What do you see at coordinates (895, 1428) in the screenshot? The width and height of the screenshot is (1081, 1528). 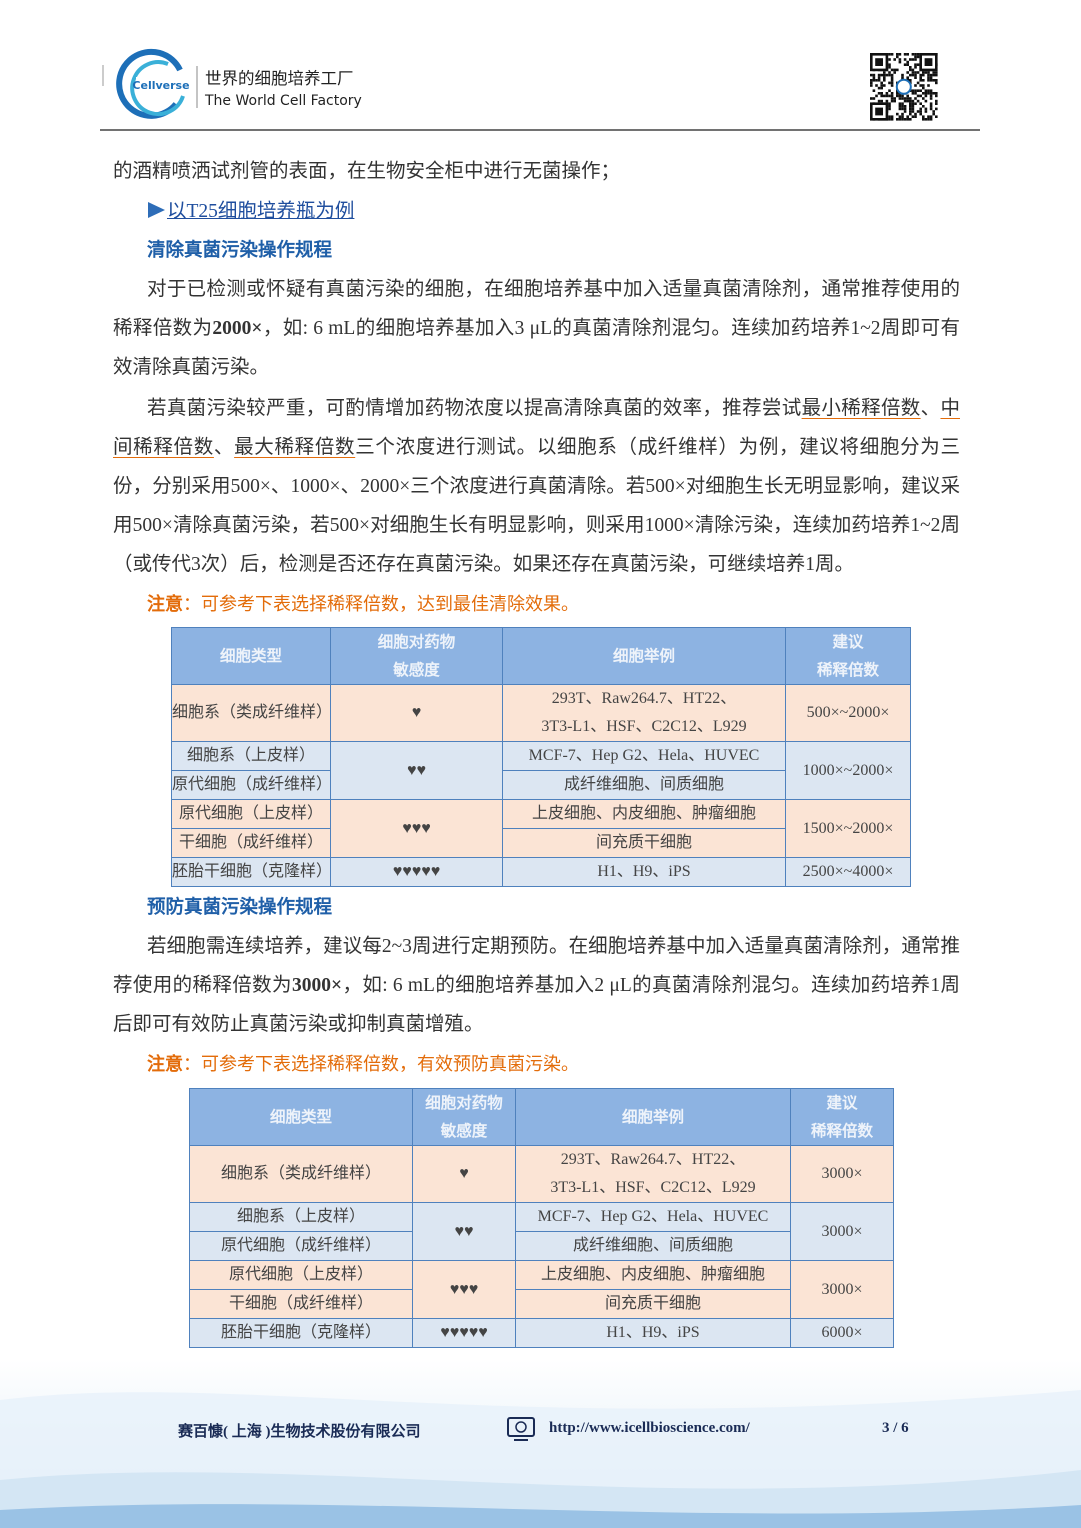 I see `page-number: 3 / 6` at bounding box center [895, 1428].